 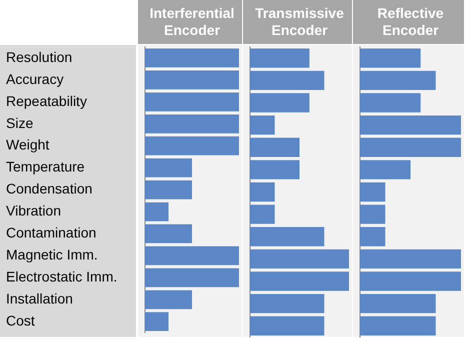 What do you see at coordinates (410, 21) in the screenshot?
I see `chart-title: Reflective Encoder` at bounding box center [410, 21].